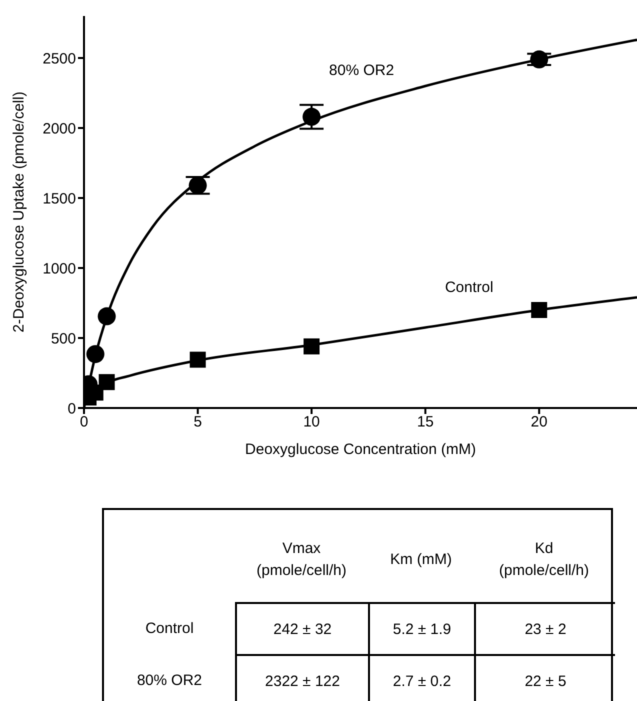 The image size is (637, 701). Describe the element at coordinates (539, 422) in the screenshot. I see `x-tick-label: 20` at that location.